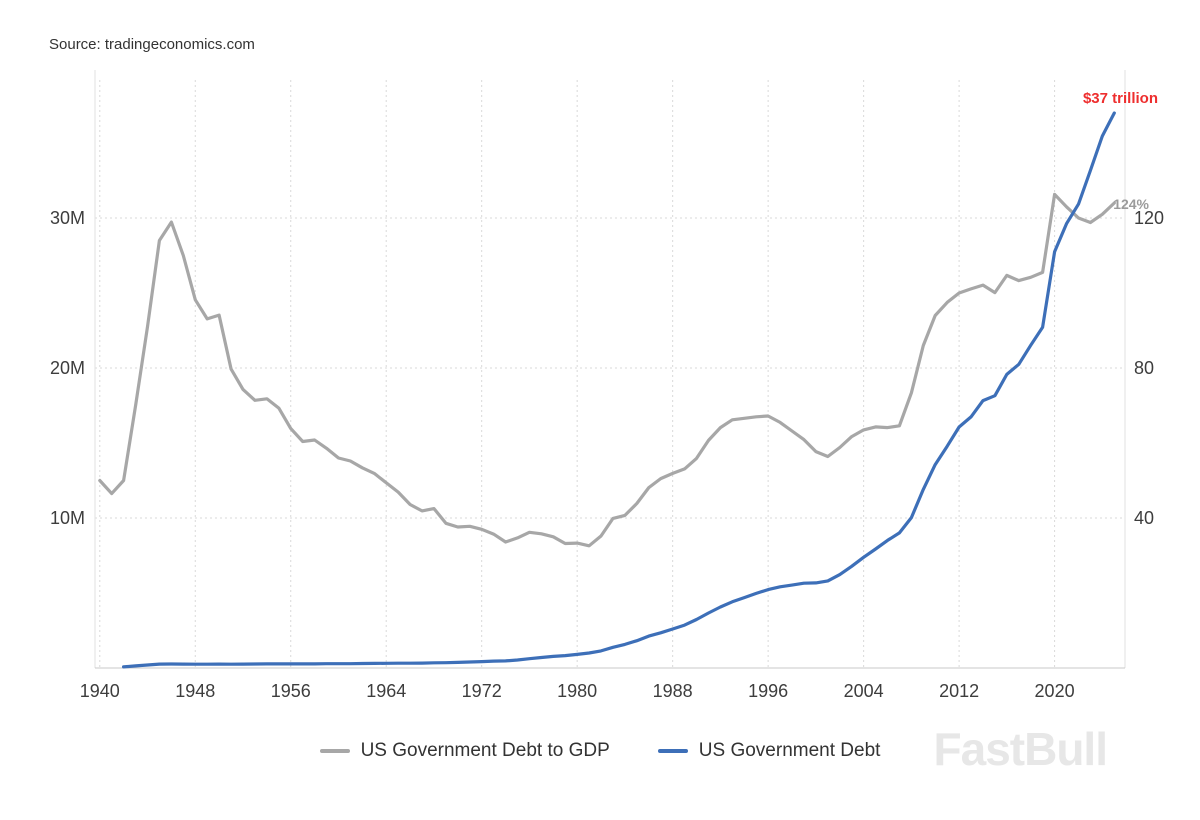 This screenshot has width=1200, height=820. I want to click on svg-text: 80, so click(1144, 368).